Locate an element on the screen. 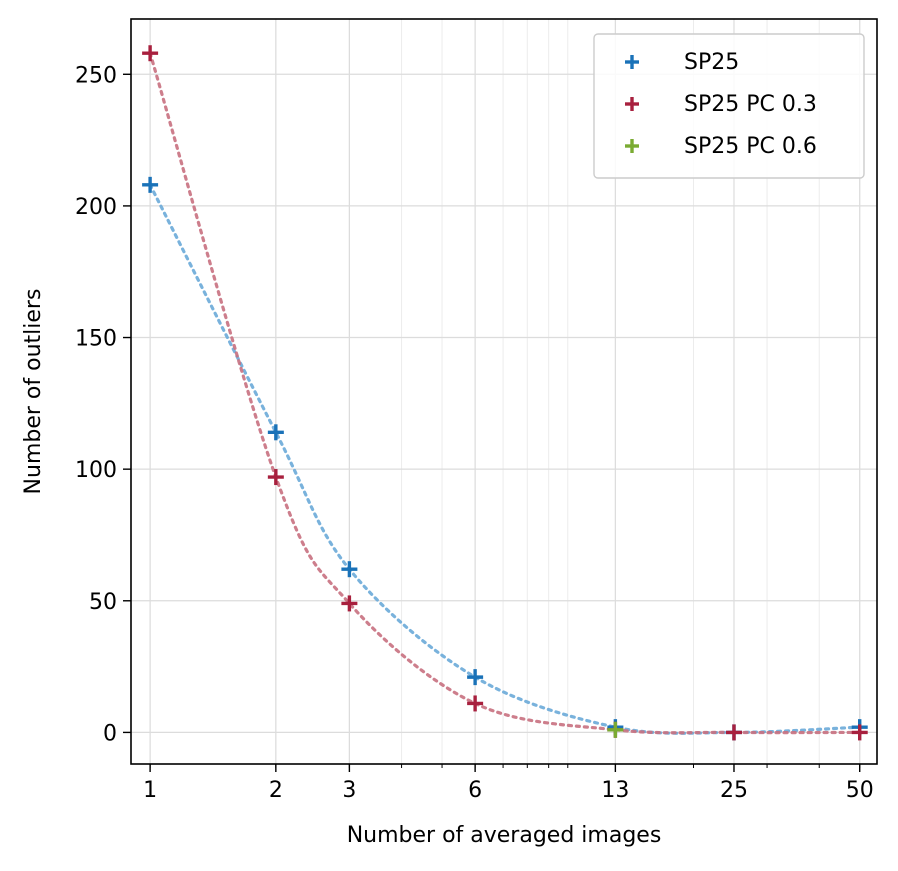 The image size is (898, 871). y-axis-label: Number of outliers is located at coordinates (33, 392).